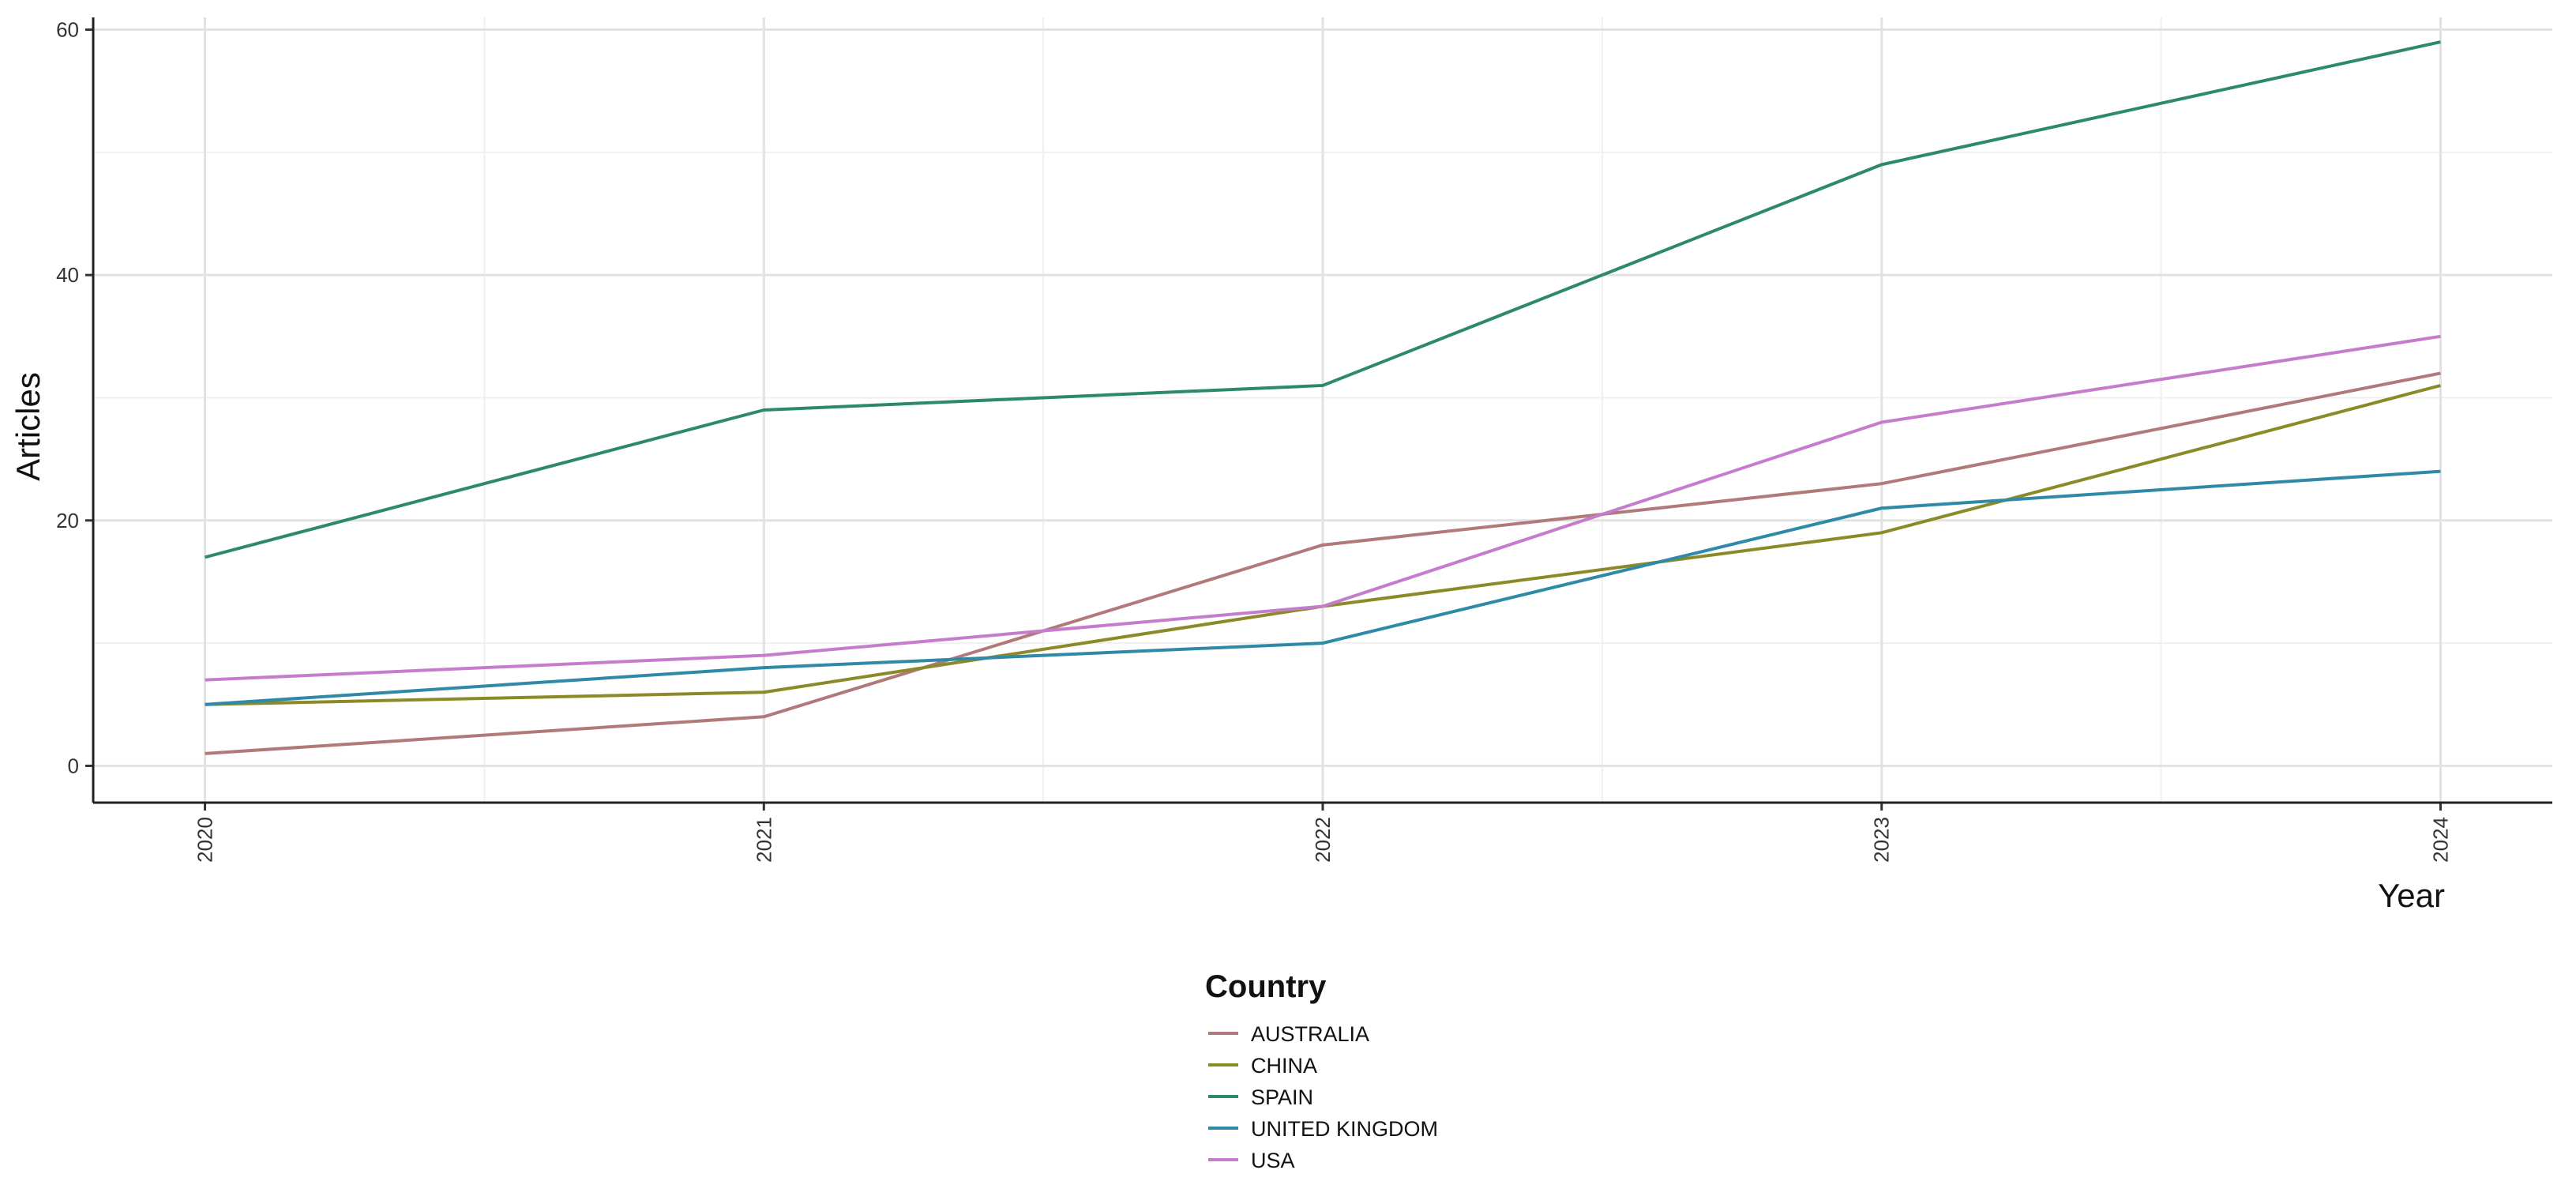  Describe the element at coordinates (1310, 1034) in the screenshot. I see `legend-label: AUSTRALIA` at that location.